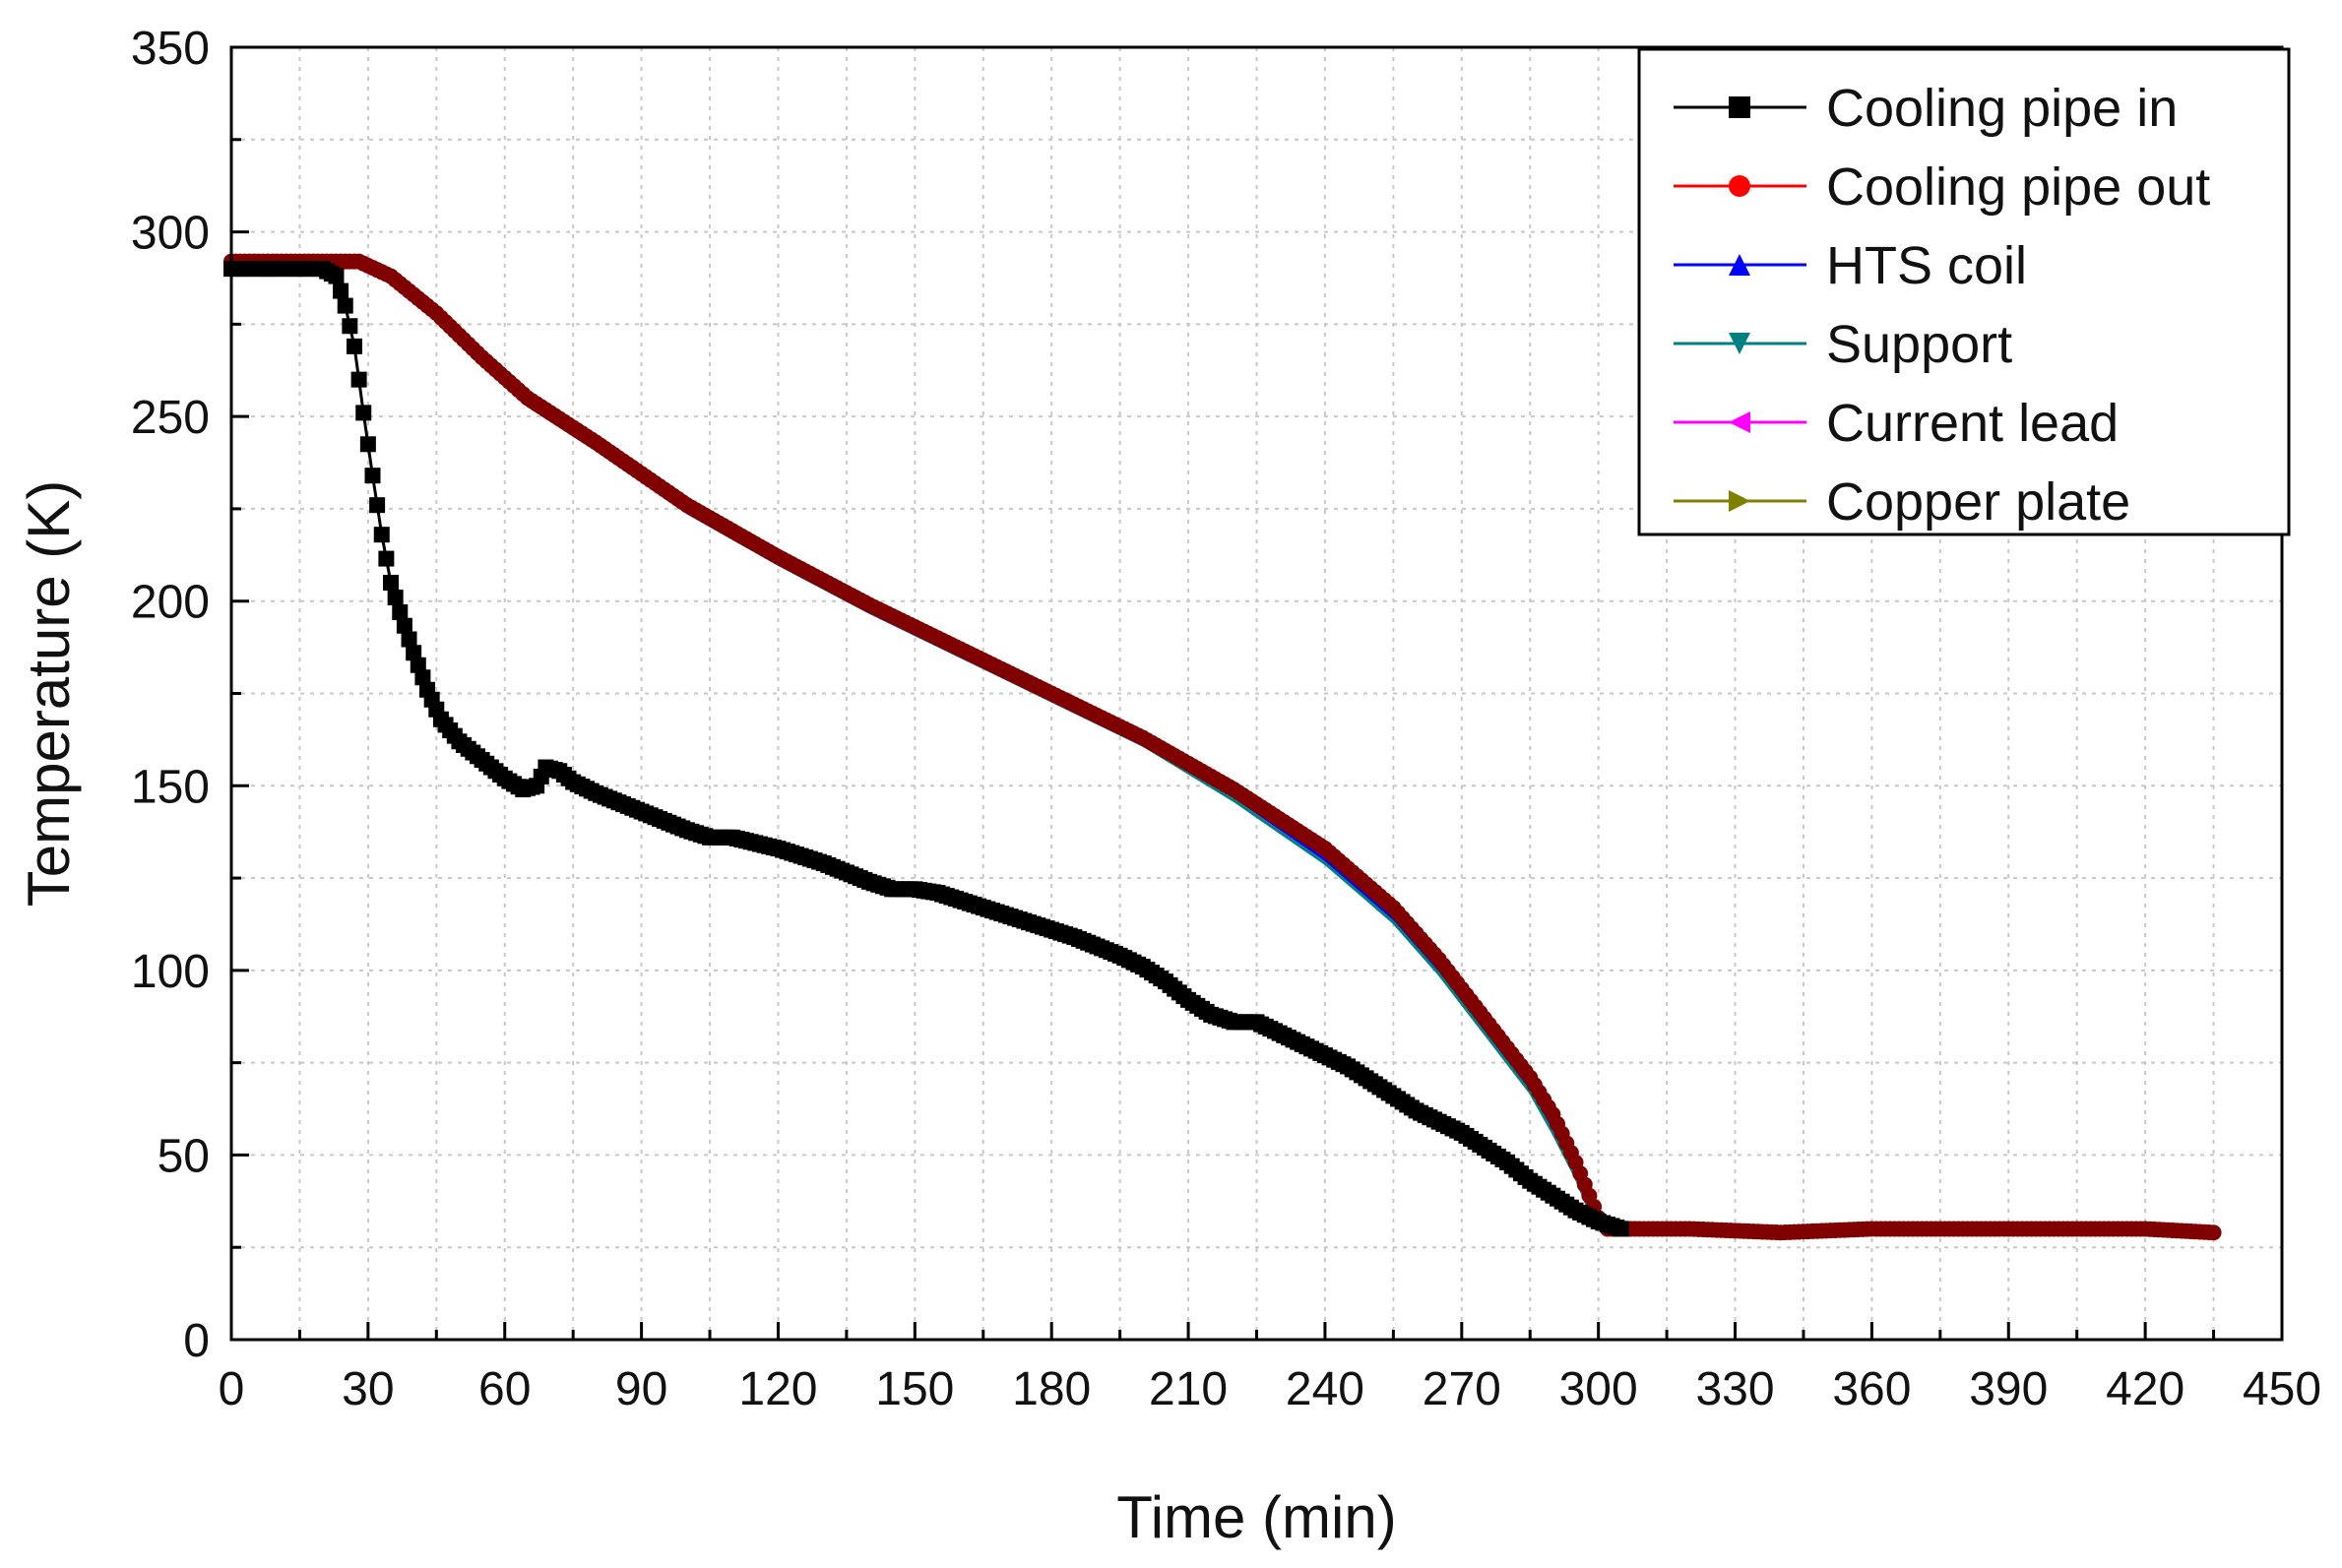  Describe the element at coordinates (196, 1341) in the screenshot. I see `y-tick-label: 0` at that location.